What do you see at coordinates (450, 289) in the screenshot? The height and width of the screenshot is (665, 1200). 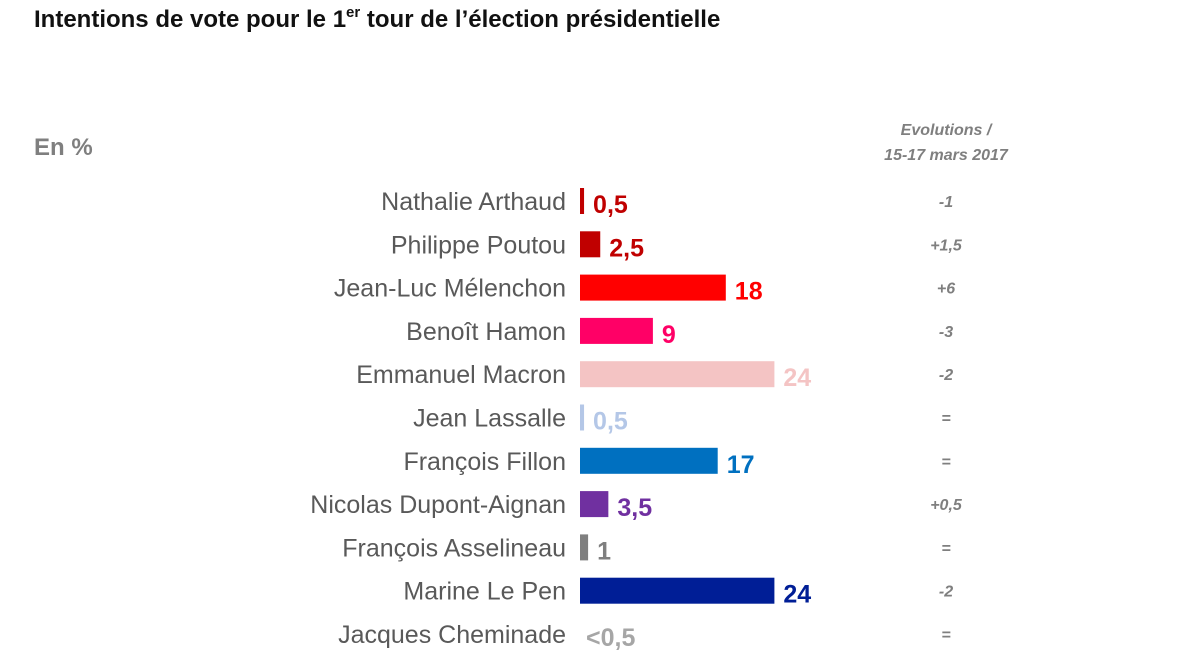 I see `candidate-label: Jean-Luc Mélenchon` at bounding box center [450, 289].